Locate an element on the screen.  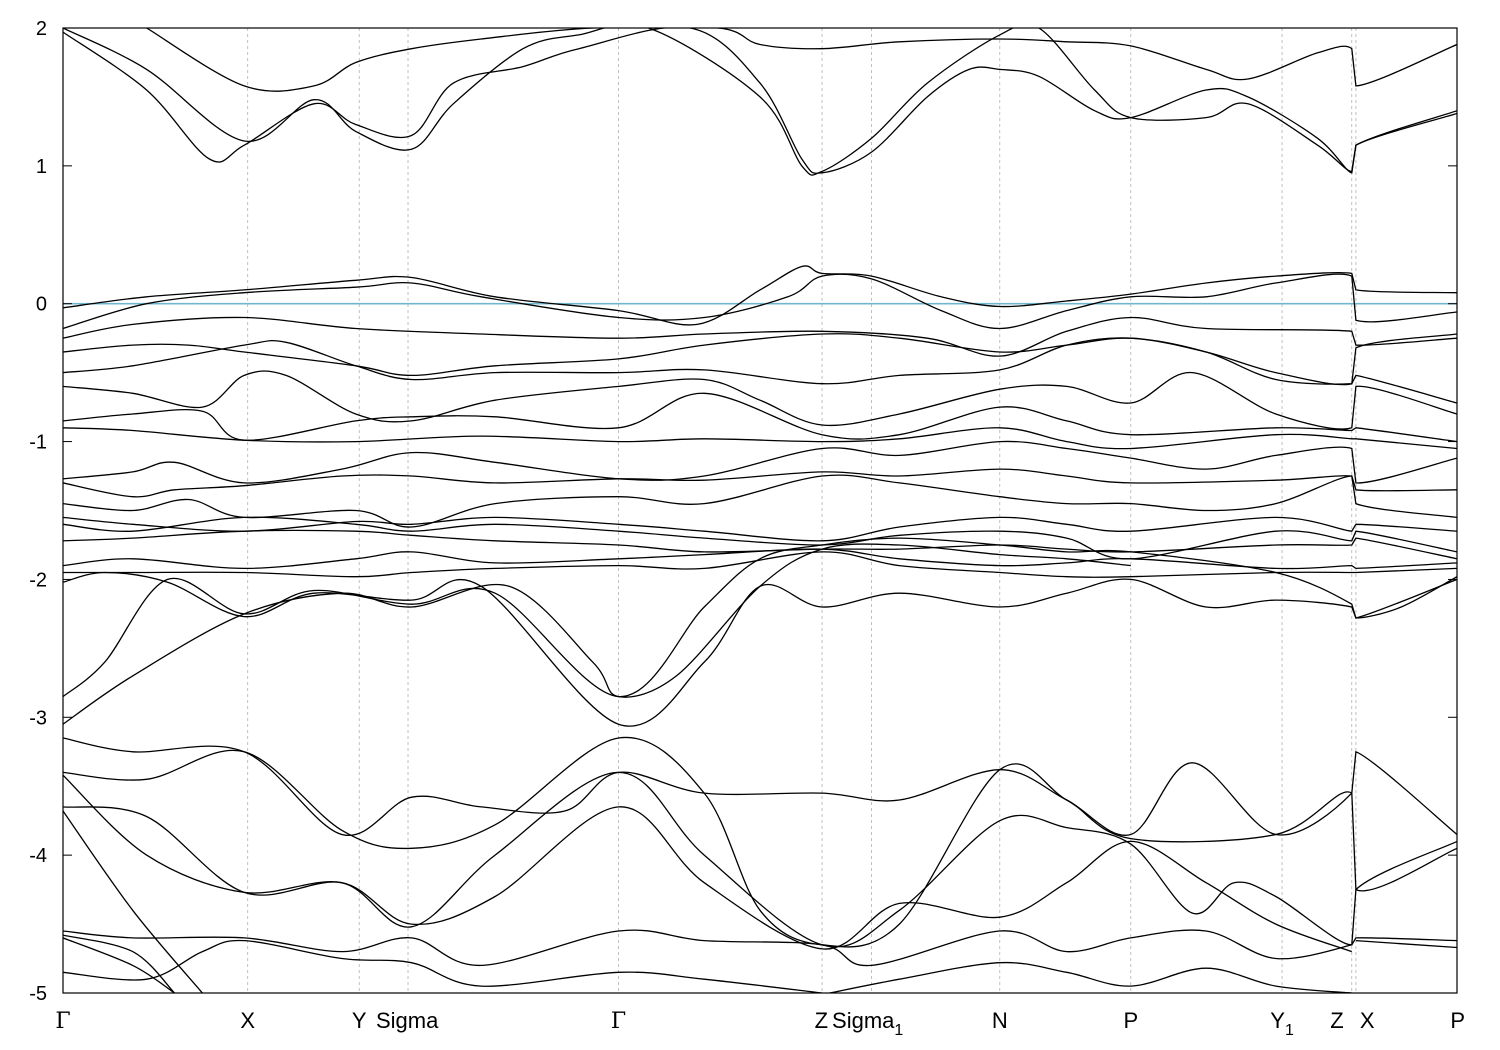
kpoint-label: Y1 is located at coordinates (1282, 1023).